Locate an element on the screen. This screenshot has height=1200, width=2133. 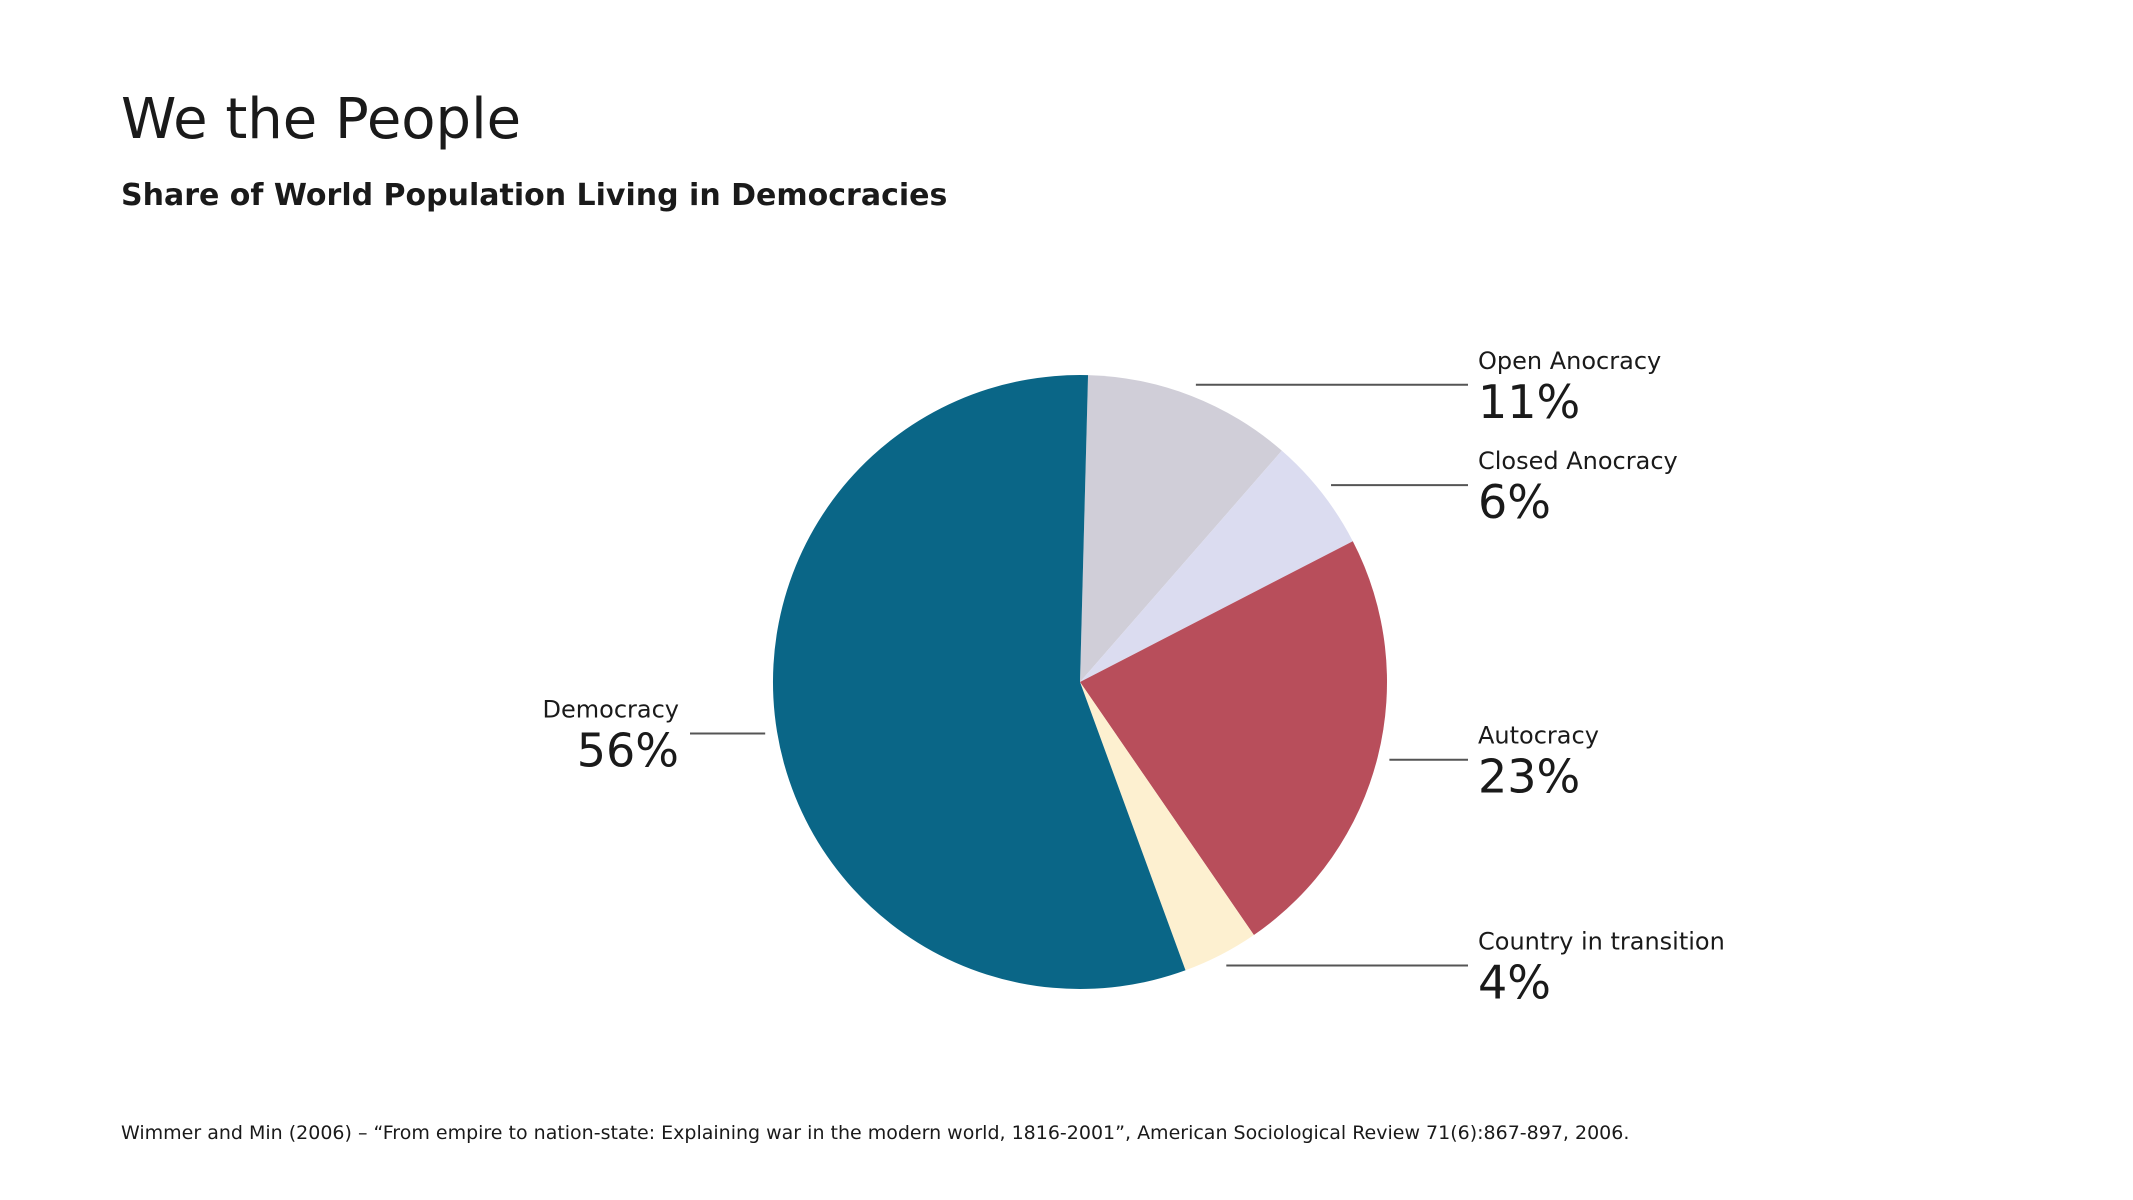
slice-label-closed-anocracy: Closed Anocracy is located at coordinates (1578, 461).